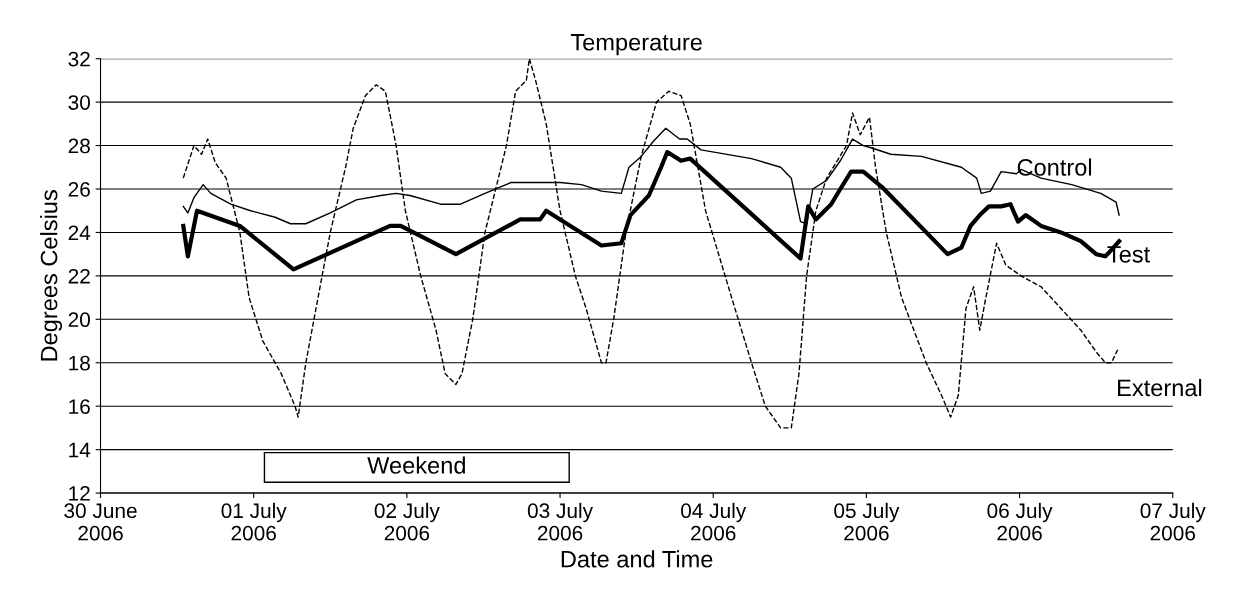 This screenshot has width=1241, height=605. I want to click on y-tick-label: 22, so click(79, 276).